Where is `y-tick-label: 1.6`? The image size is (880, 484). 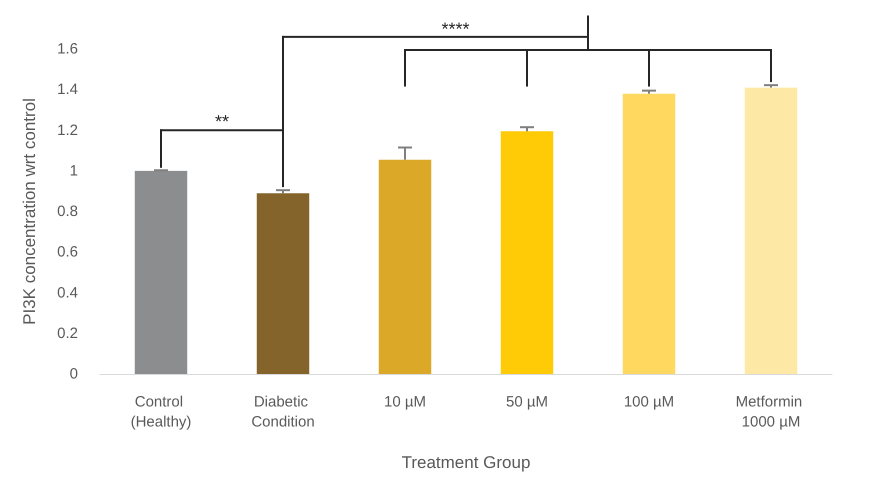 y-tick-label: 1.6 is located at coordinates (67, 49).